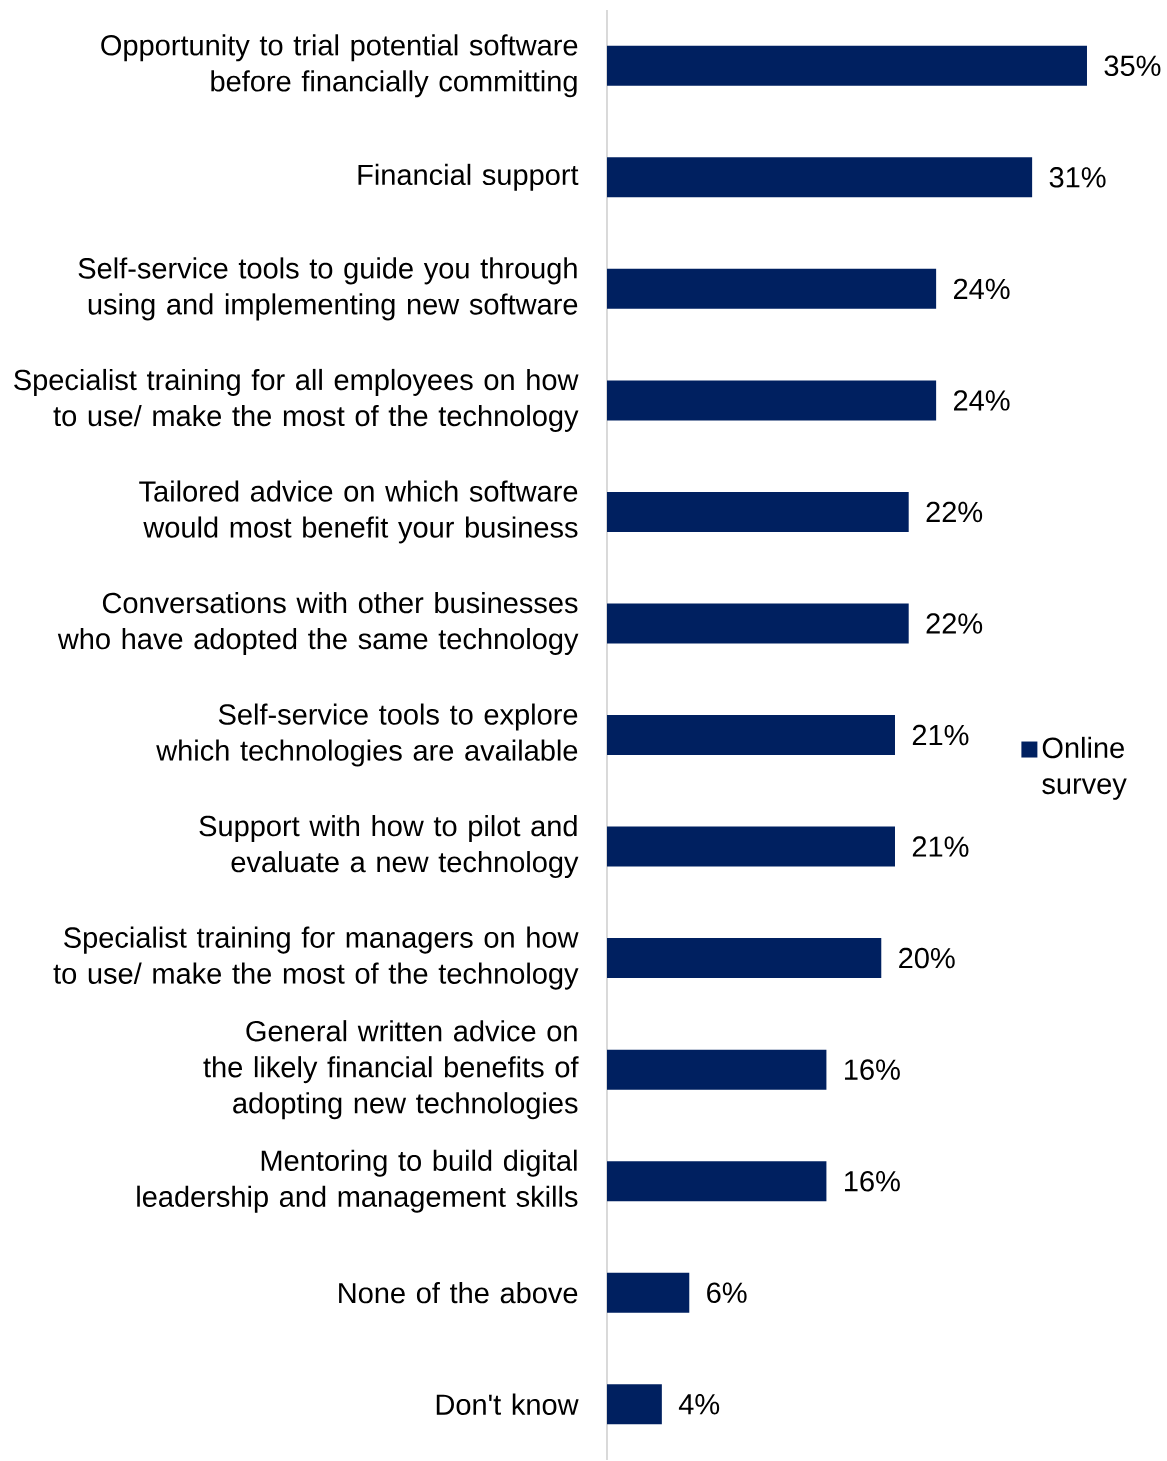 This screenshot has width=1167, height=1461. Describe the element at coordinates (468, 177) in the screenshot. I see `y-tick-label: Financial support` at that location.